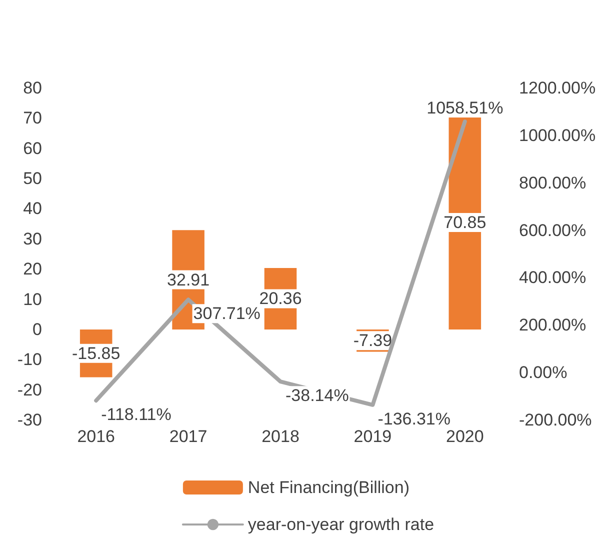 The width and height of the screenshot is (616, 546). I want to click on y-tick-label: 50, so click(32, 178).